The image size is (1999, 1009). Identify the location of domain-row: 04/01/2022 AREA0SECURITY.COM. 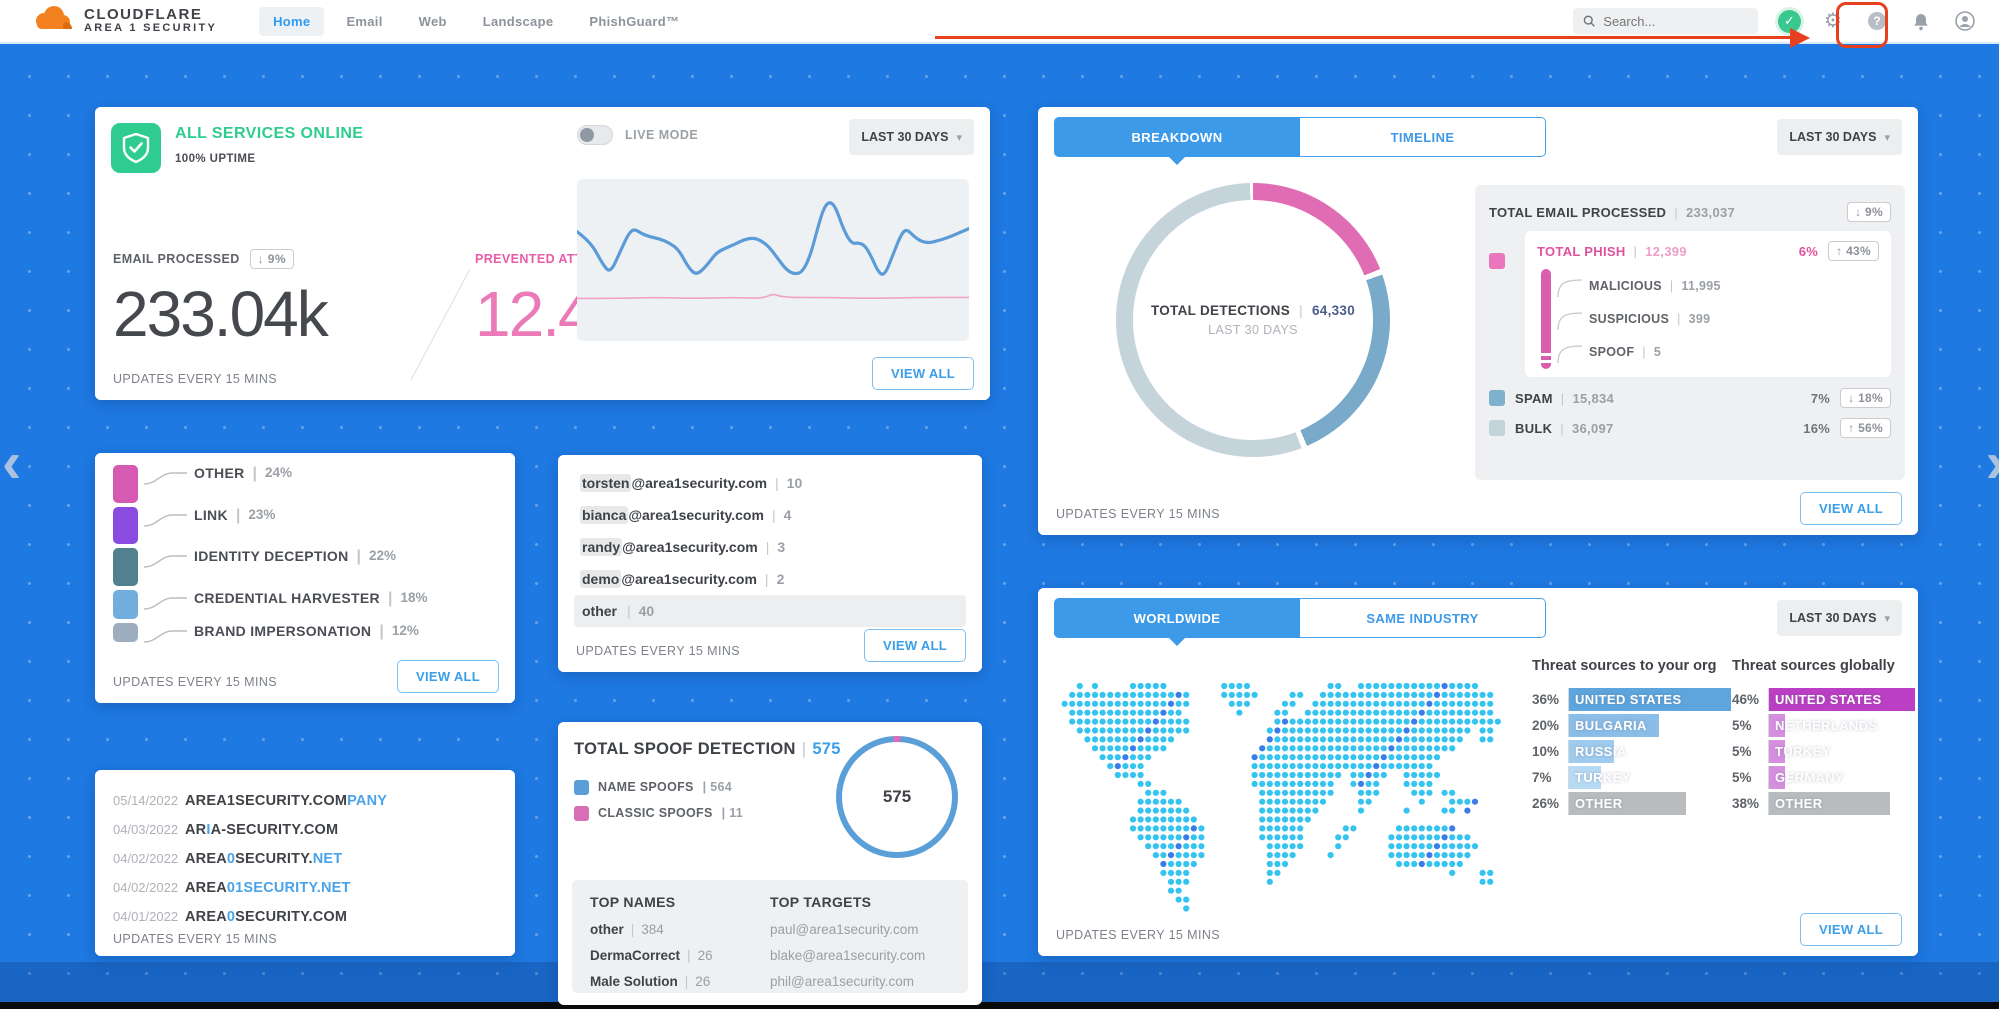
(306, 916).